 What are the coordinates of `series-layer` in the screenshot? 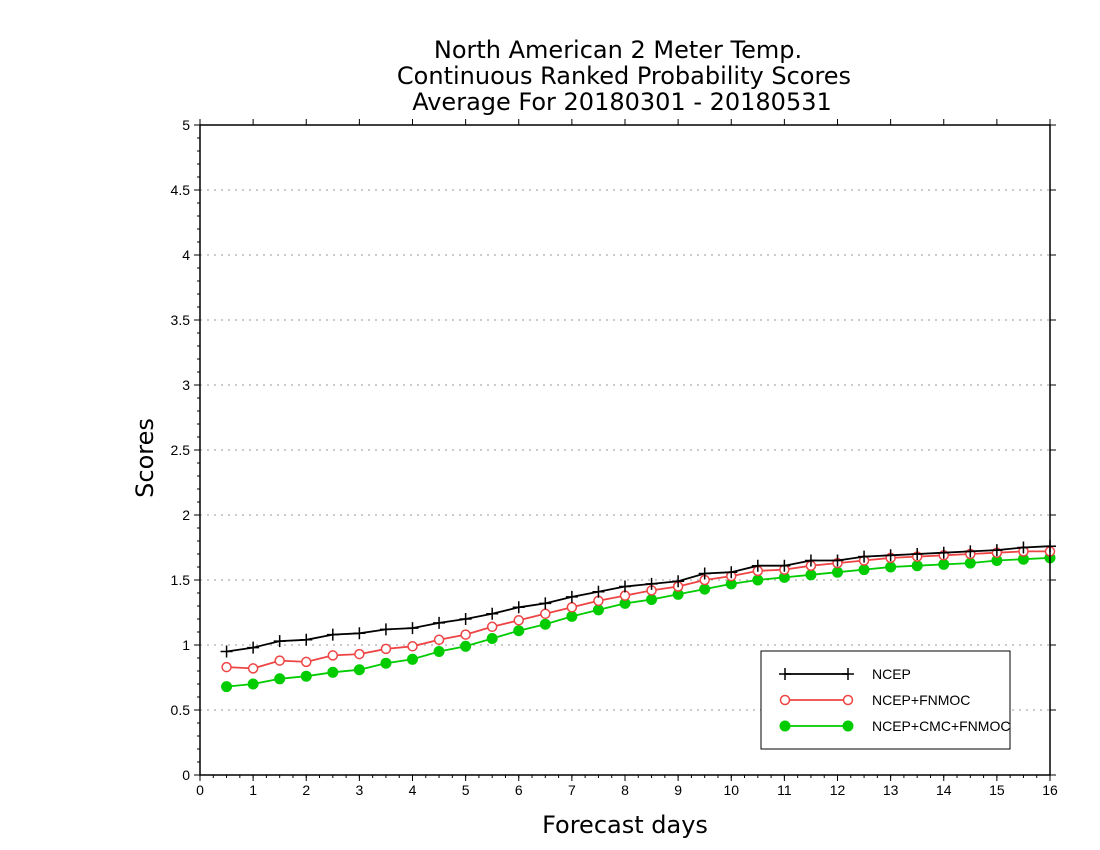 It's located at (638, 616).